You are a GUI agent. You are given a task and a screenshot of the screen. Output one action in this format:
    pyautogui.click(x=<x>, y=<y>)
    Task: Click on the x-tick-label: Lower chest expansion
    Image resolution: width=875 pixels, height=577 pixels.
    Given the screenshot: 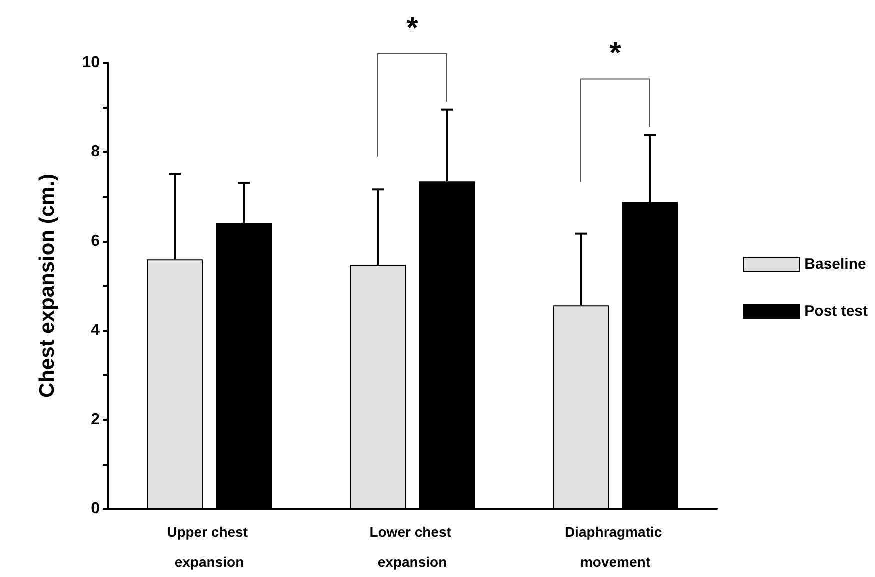 What is the action you would take?
    pyautogui.click(x=413, y=547)
    